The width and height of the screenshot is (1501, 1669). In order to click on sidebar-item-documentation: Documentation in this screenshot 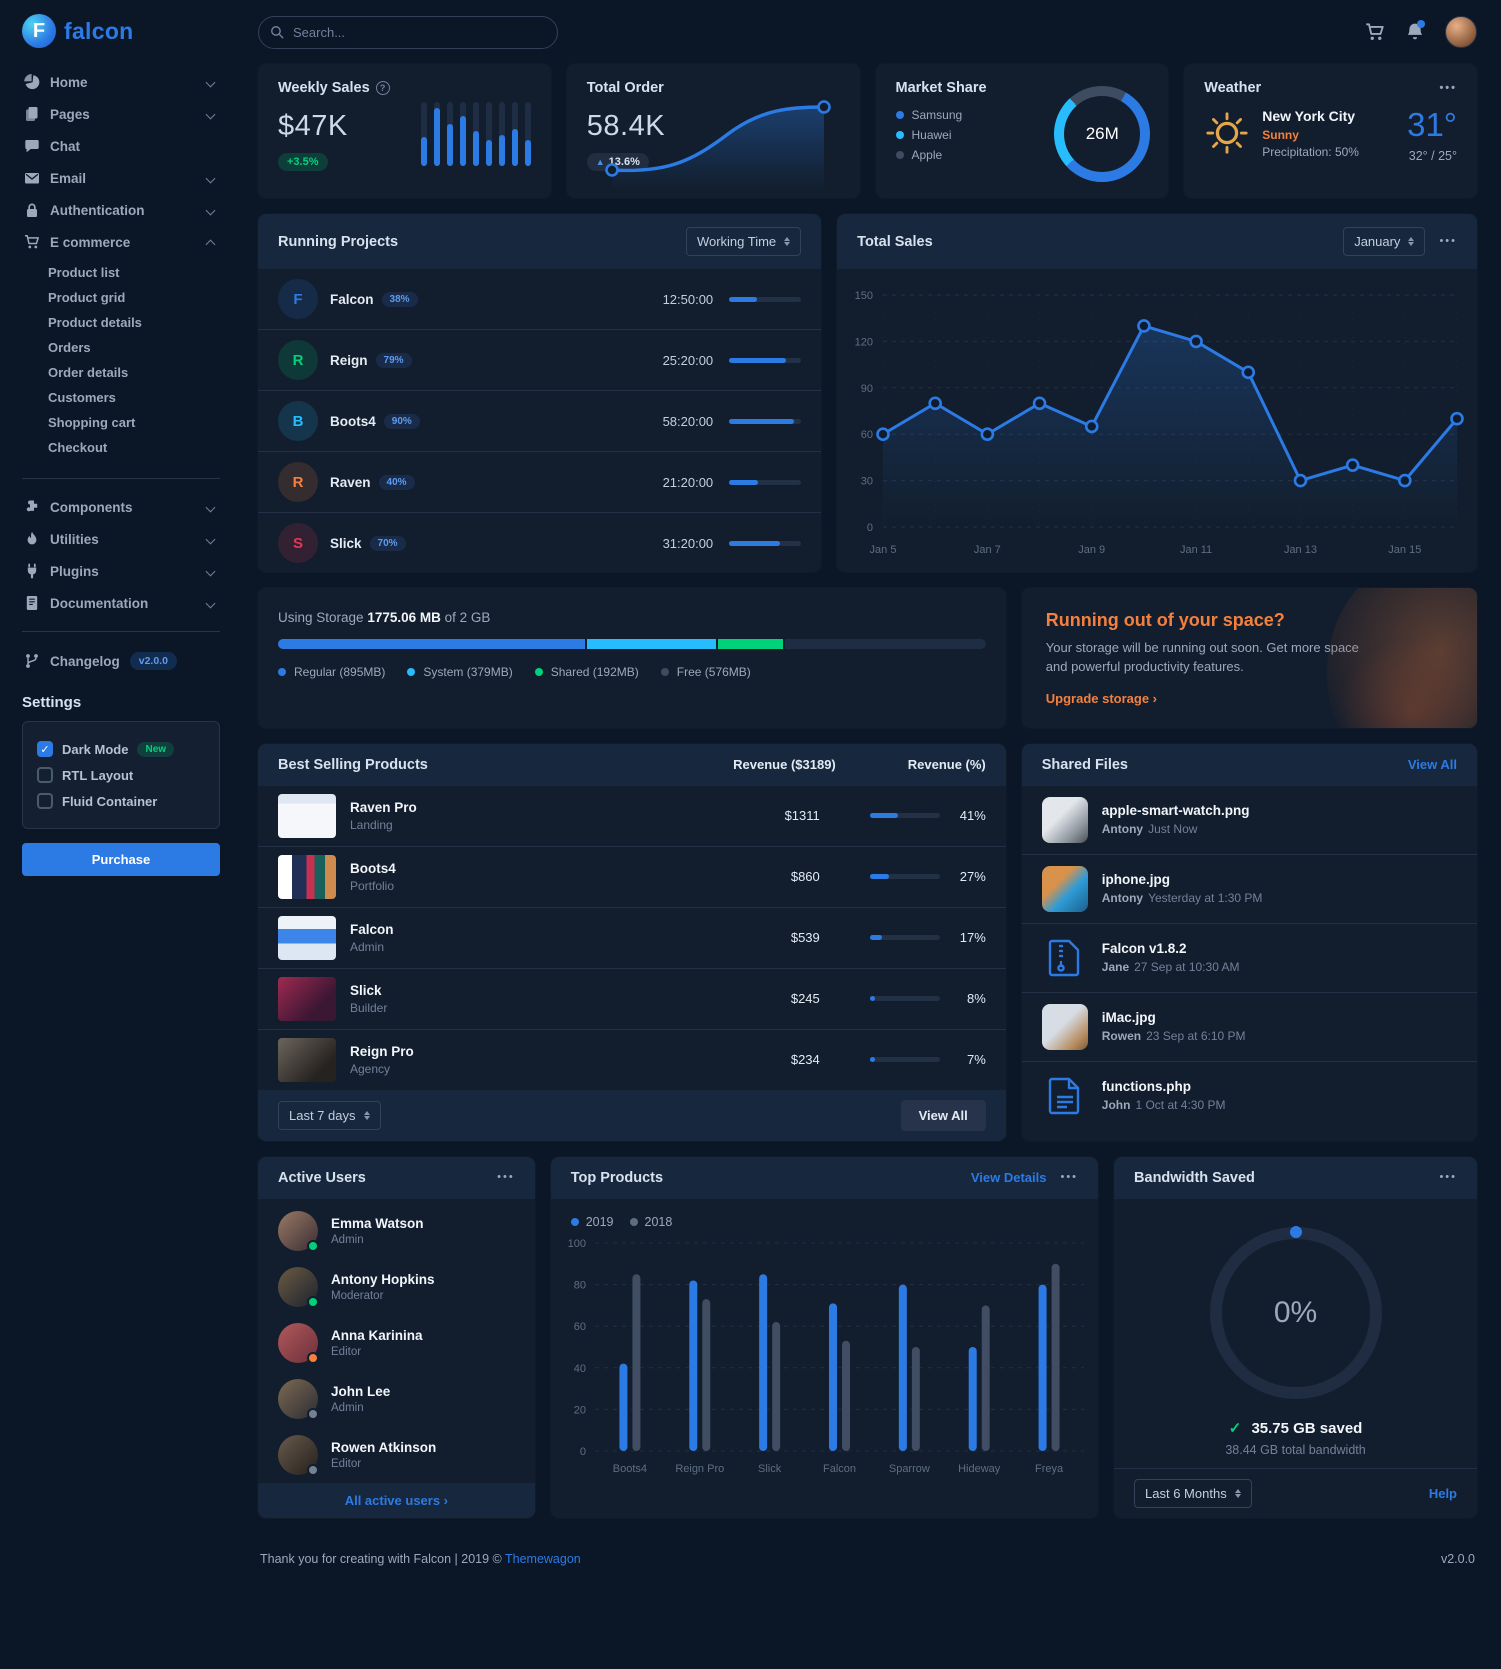, I will do `click(121, 603)`.